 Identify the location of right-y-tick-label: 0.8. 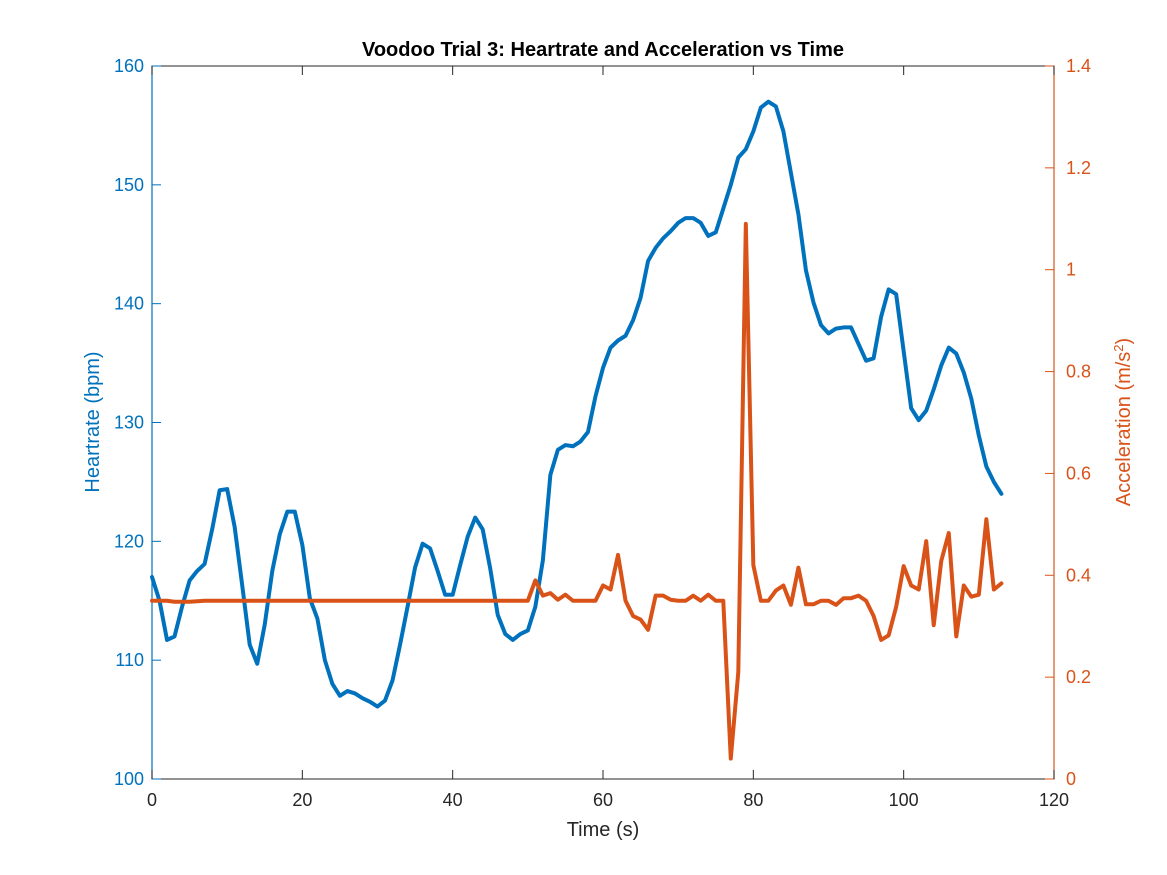
(1078, 372).